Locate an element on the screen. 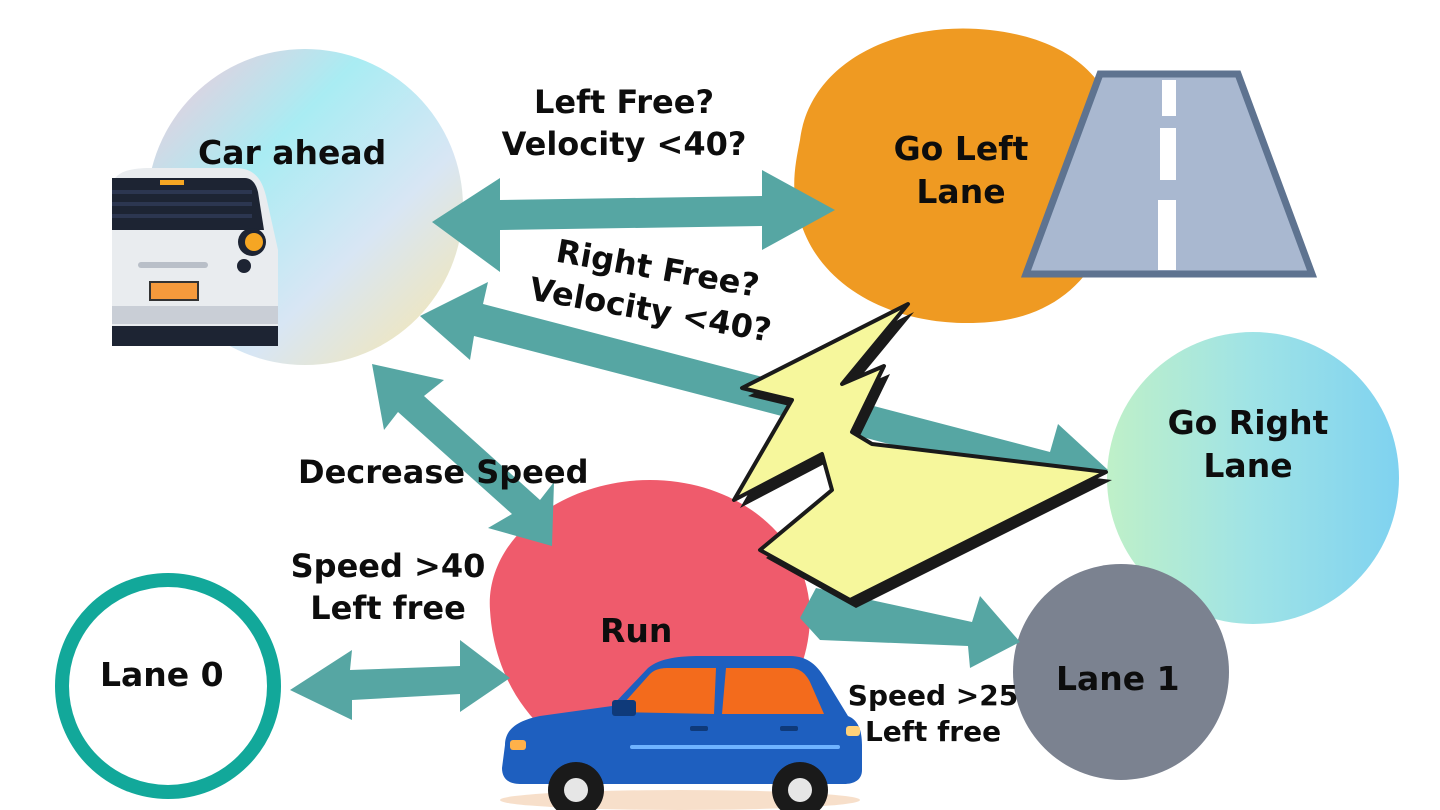 The image size is (1440, 810). car-front-icon is located at coordinates (195, 257).